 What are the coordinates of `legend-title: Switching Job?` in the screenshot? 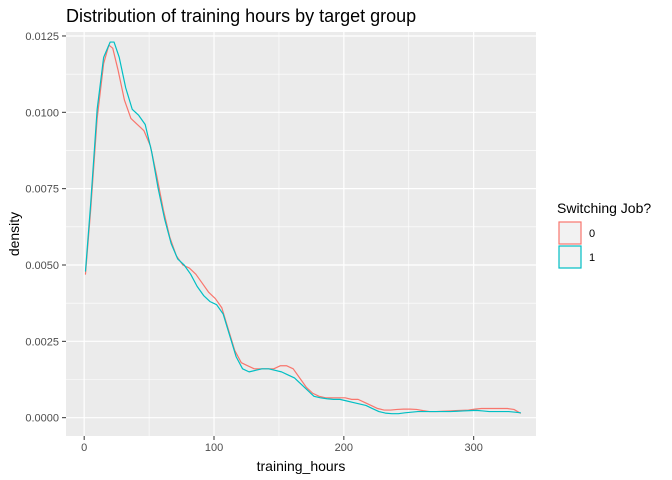 It's located at (604, 208).